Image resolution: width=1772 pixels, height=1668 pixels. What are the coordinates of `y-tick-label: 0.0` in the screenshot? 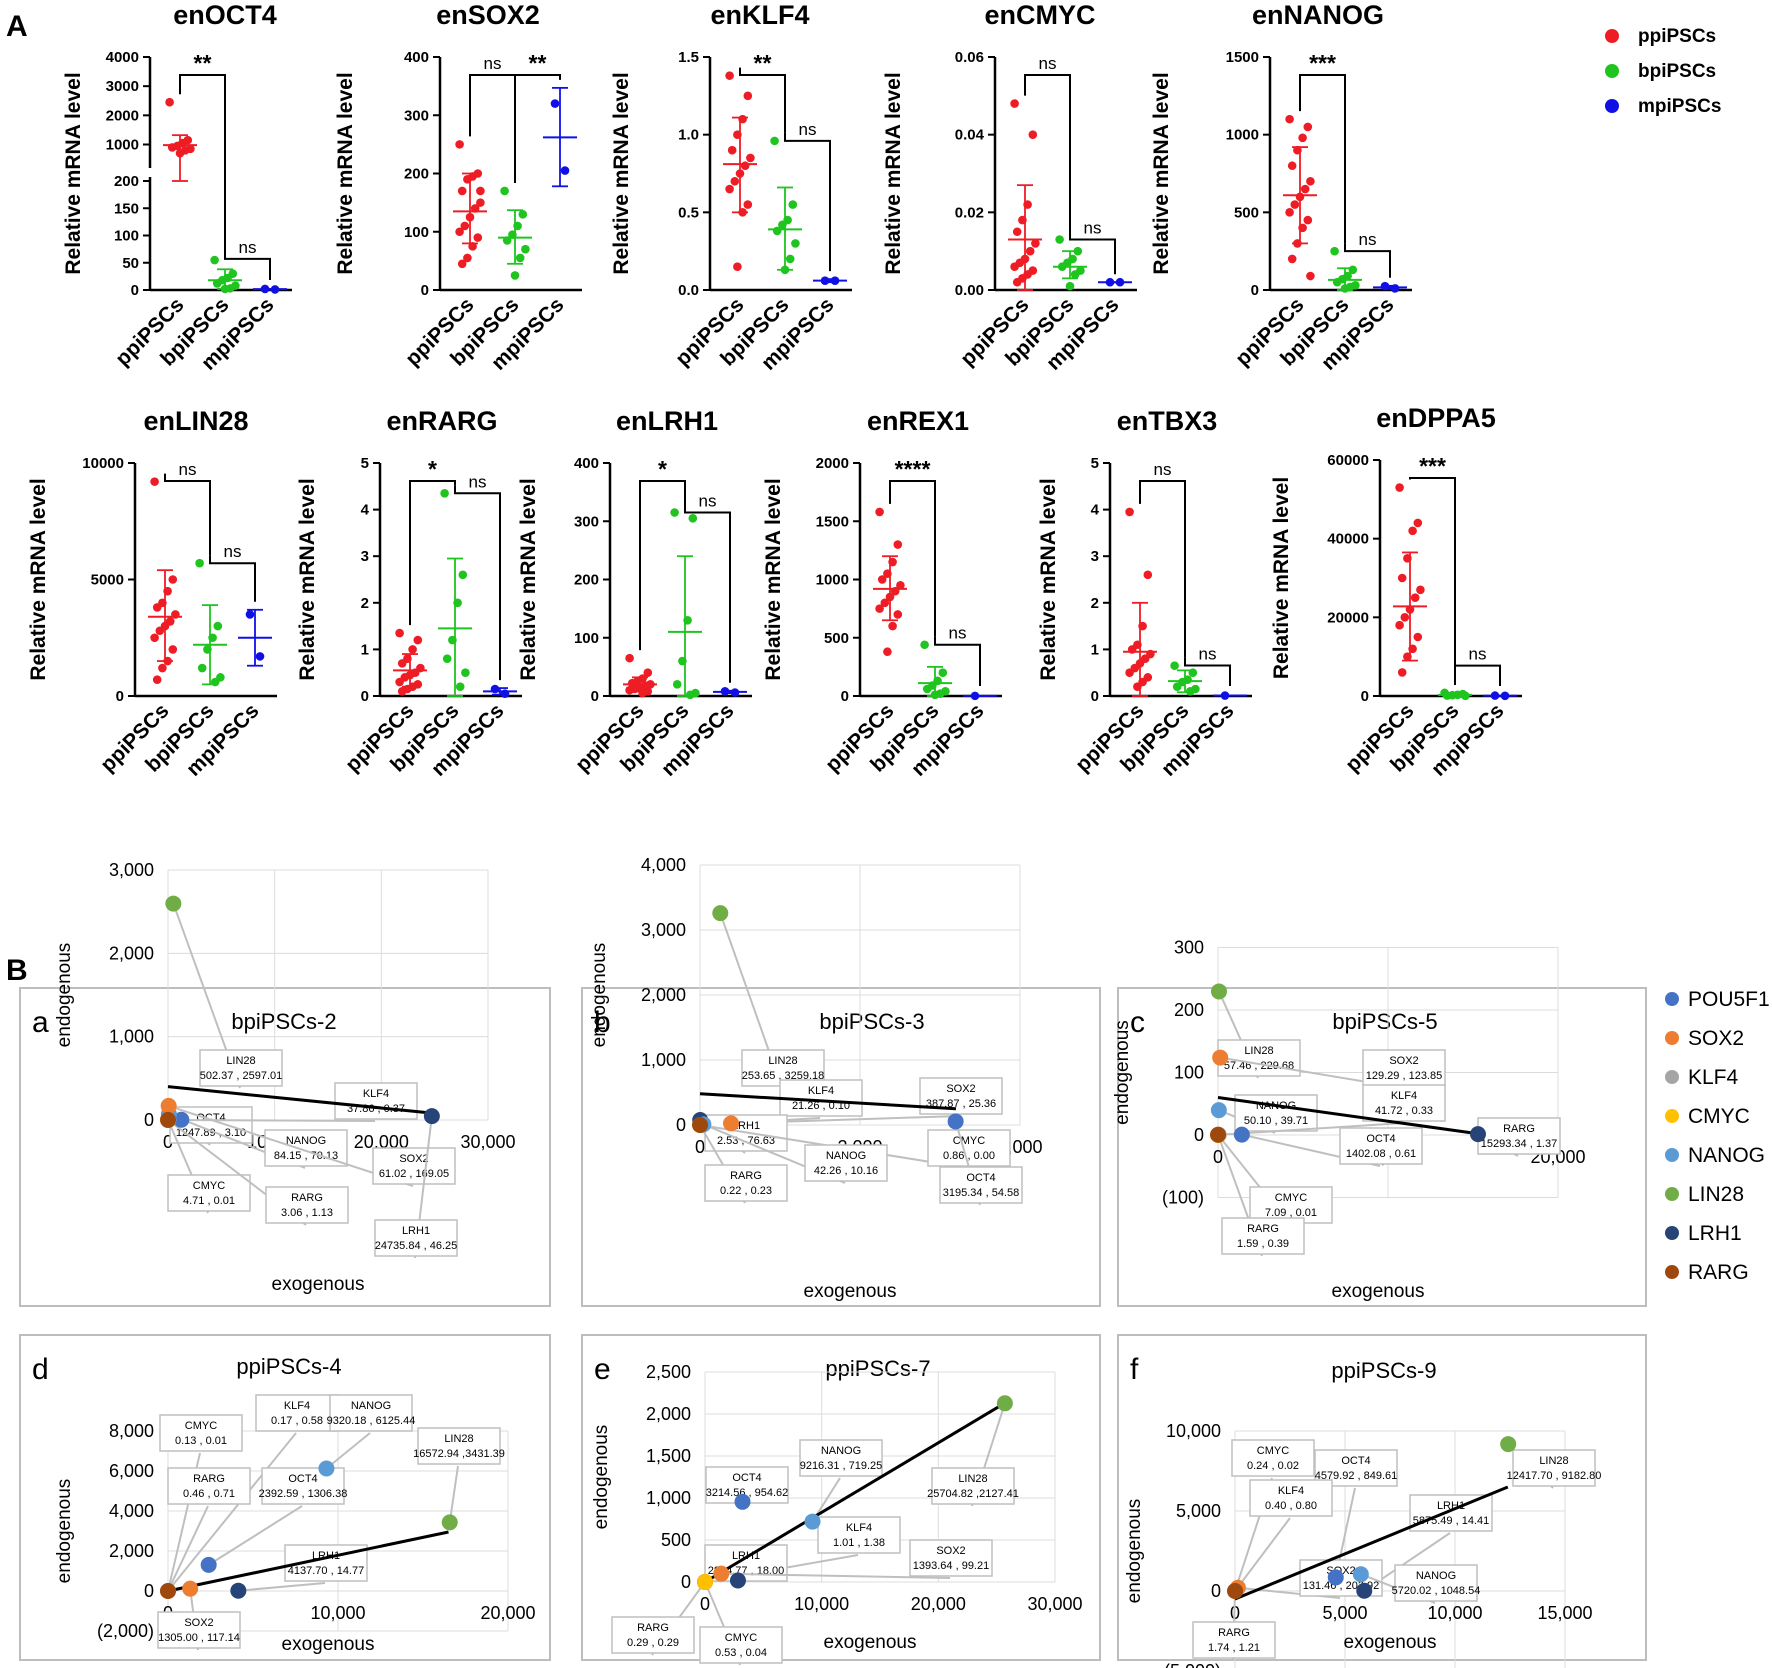 It's located at (688, 290).